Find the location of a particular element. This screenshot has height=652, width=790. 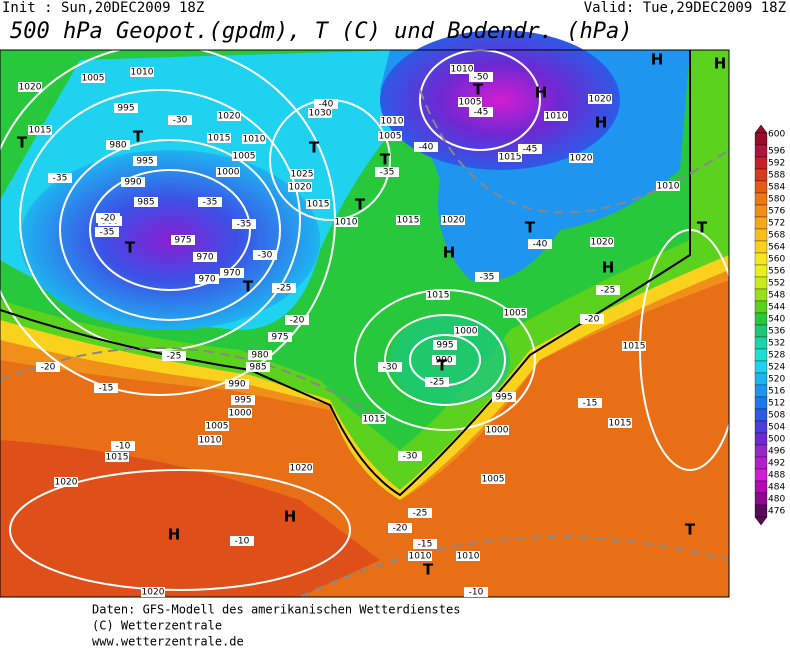

colorbar-label: 576 is located at coordinates (776, 212).